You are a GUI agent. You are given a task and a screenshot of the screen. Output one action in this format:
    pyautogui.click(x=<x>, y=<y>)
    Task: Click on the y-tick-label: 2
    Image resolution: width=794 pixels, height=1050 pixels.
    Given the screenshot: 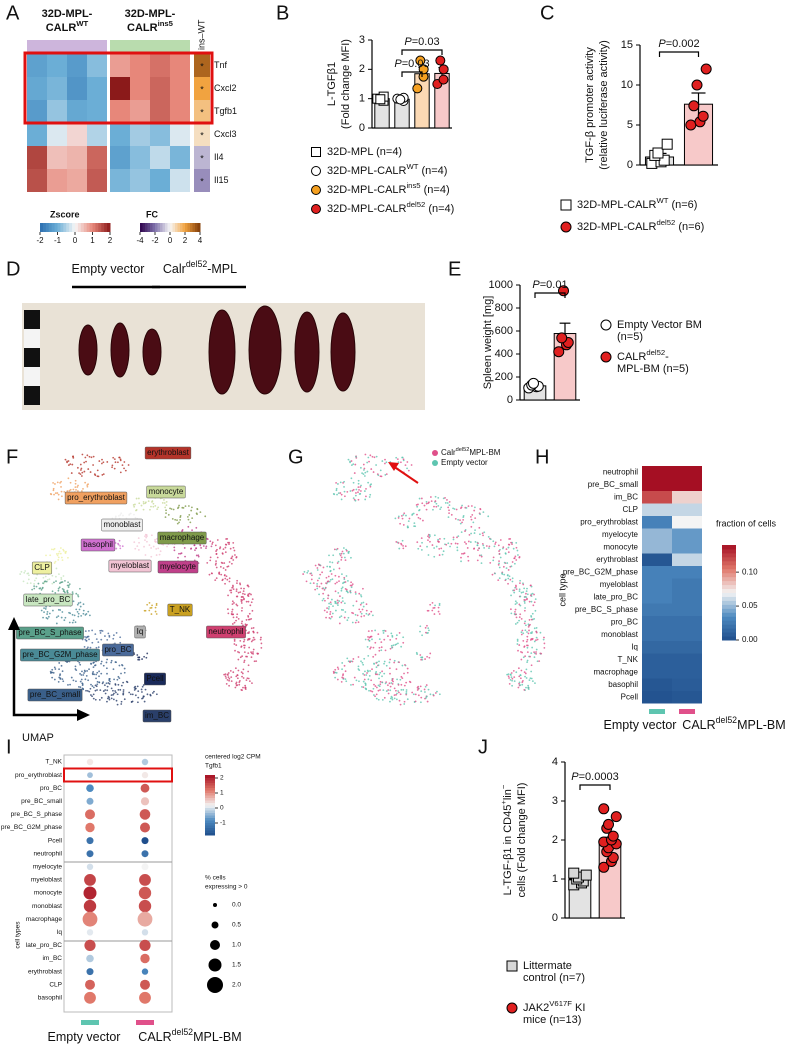 What is the action you would take?
    pyautogui.click(x=555, y=840)
    